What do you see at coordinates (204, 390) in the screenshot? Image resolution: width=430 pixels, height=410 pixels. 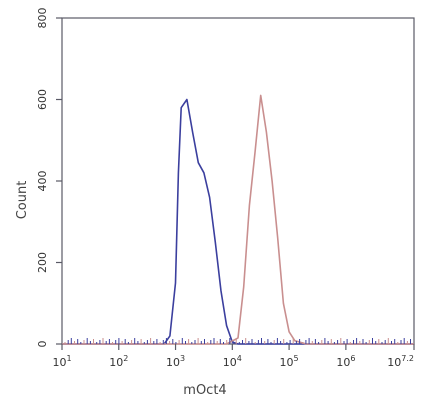 I see `x-axis-title: mOct4` at bounding box center [204, 390].